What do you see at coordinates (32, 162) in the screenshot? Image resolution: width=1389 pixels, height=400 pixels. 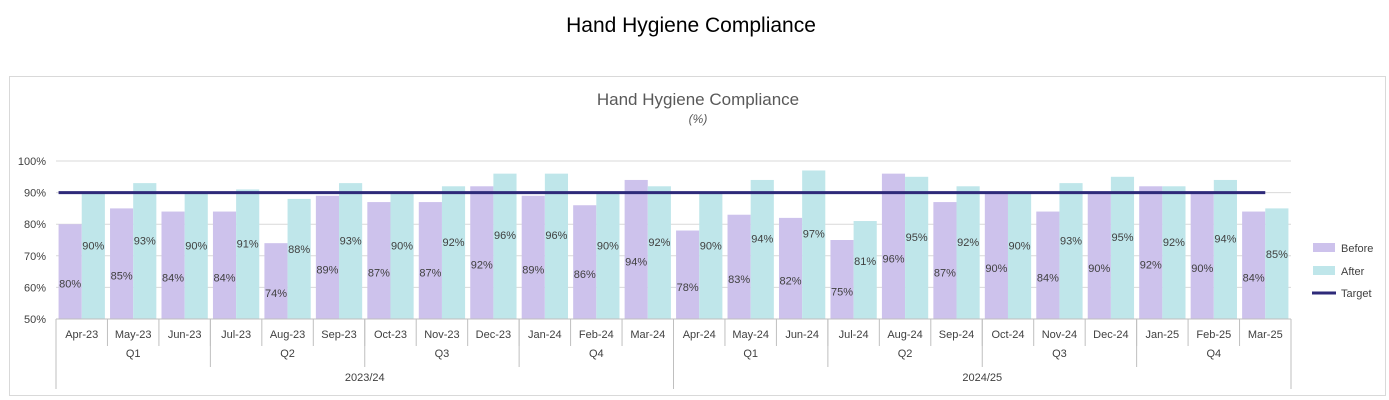 I see `y-tick-label: 100%` at bounding box center [32, 162].